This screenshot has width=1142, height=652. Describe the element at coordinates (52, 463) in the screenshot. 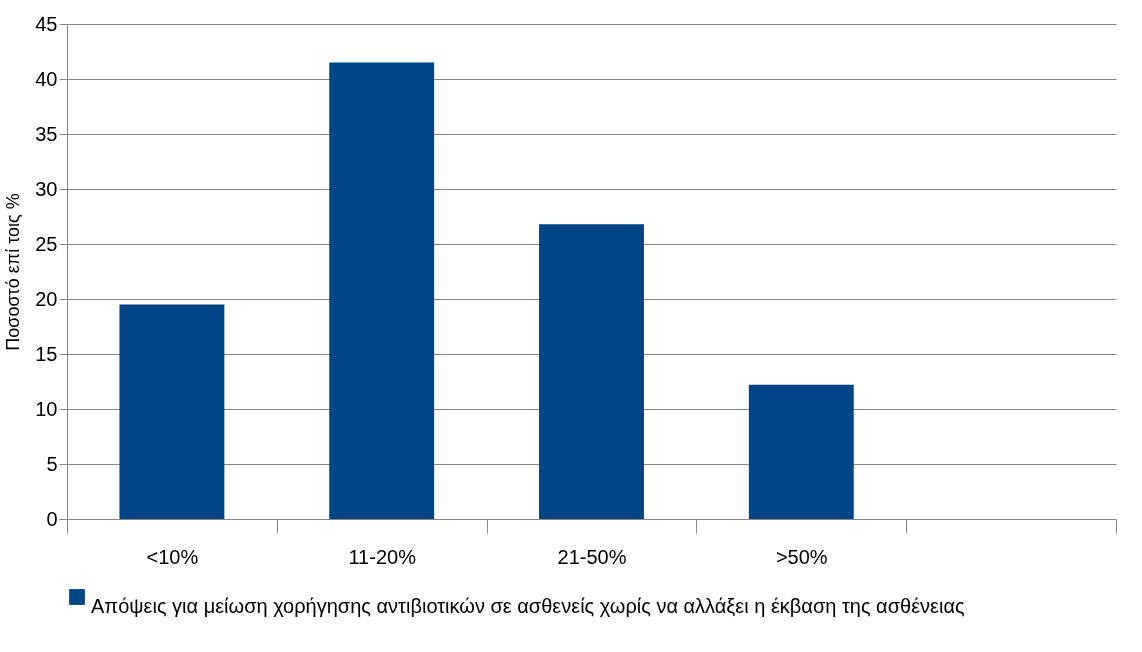

I see `y-tick-label: 5` at that location.